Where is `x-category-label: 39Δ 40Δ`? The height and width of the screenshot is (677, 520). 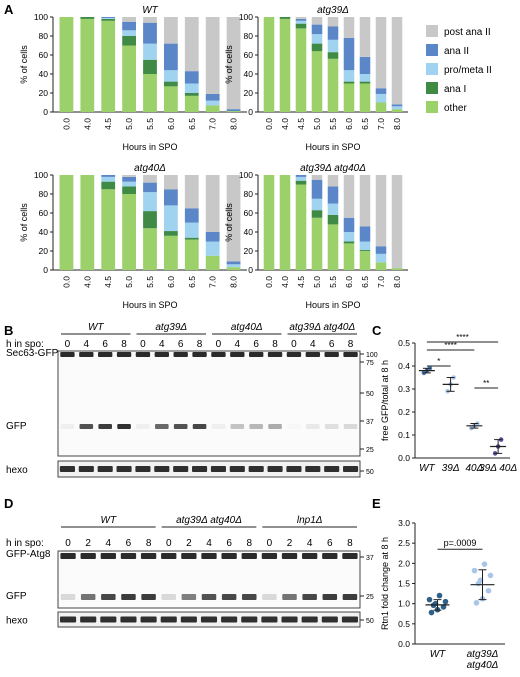 x-category-label: 39Δ 40Δ is located at coordinates (498, 468).